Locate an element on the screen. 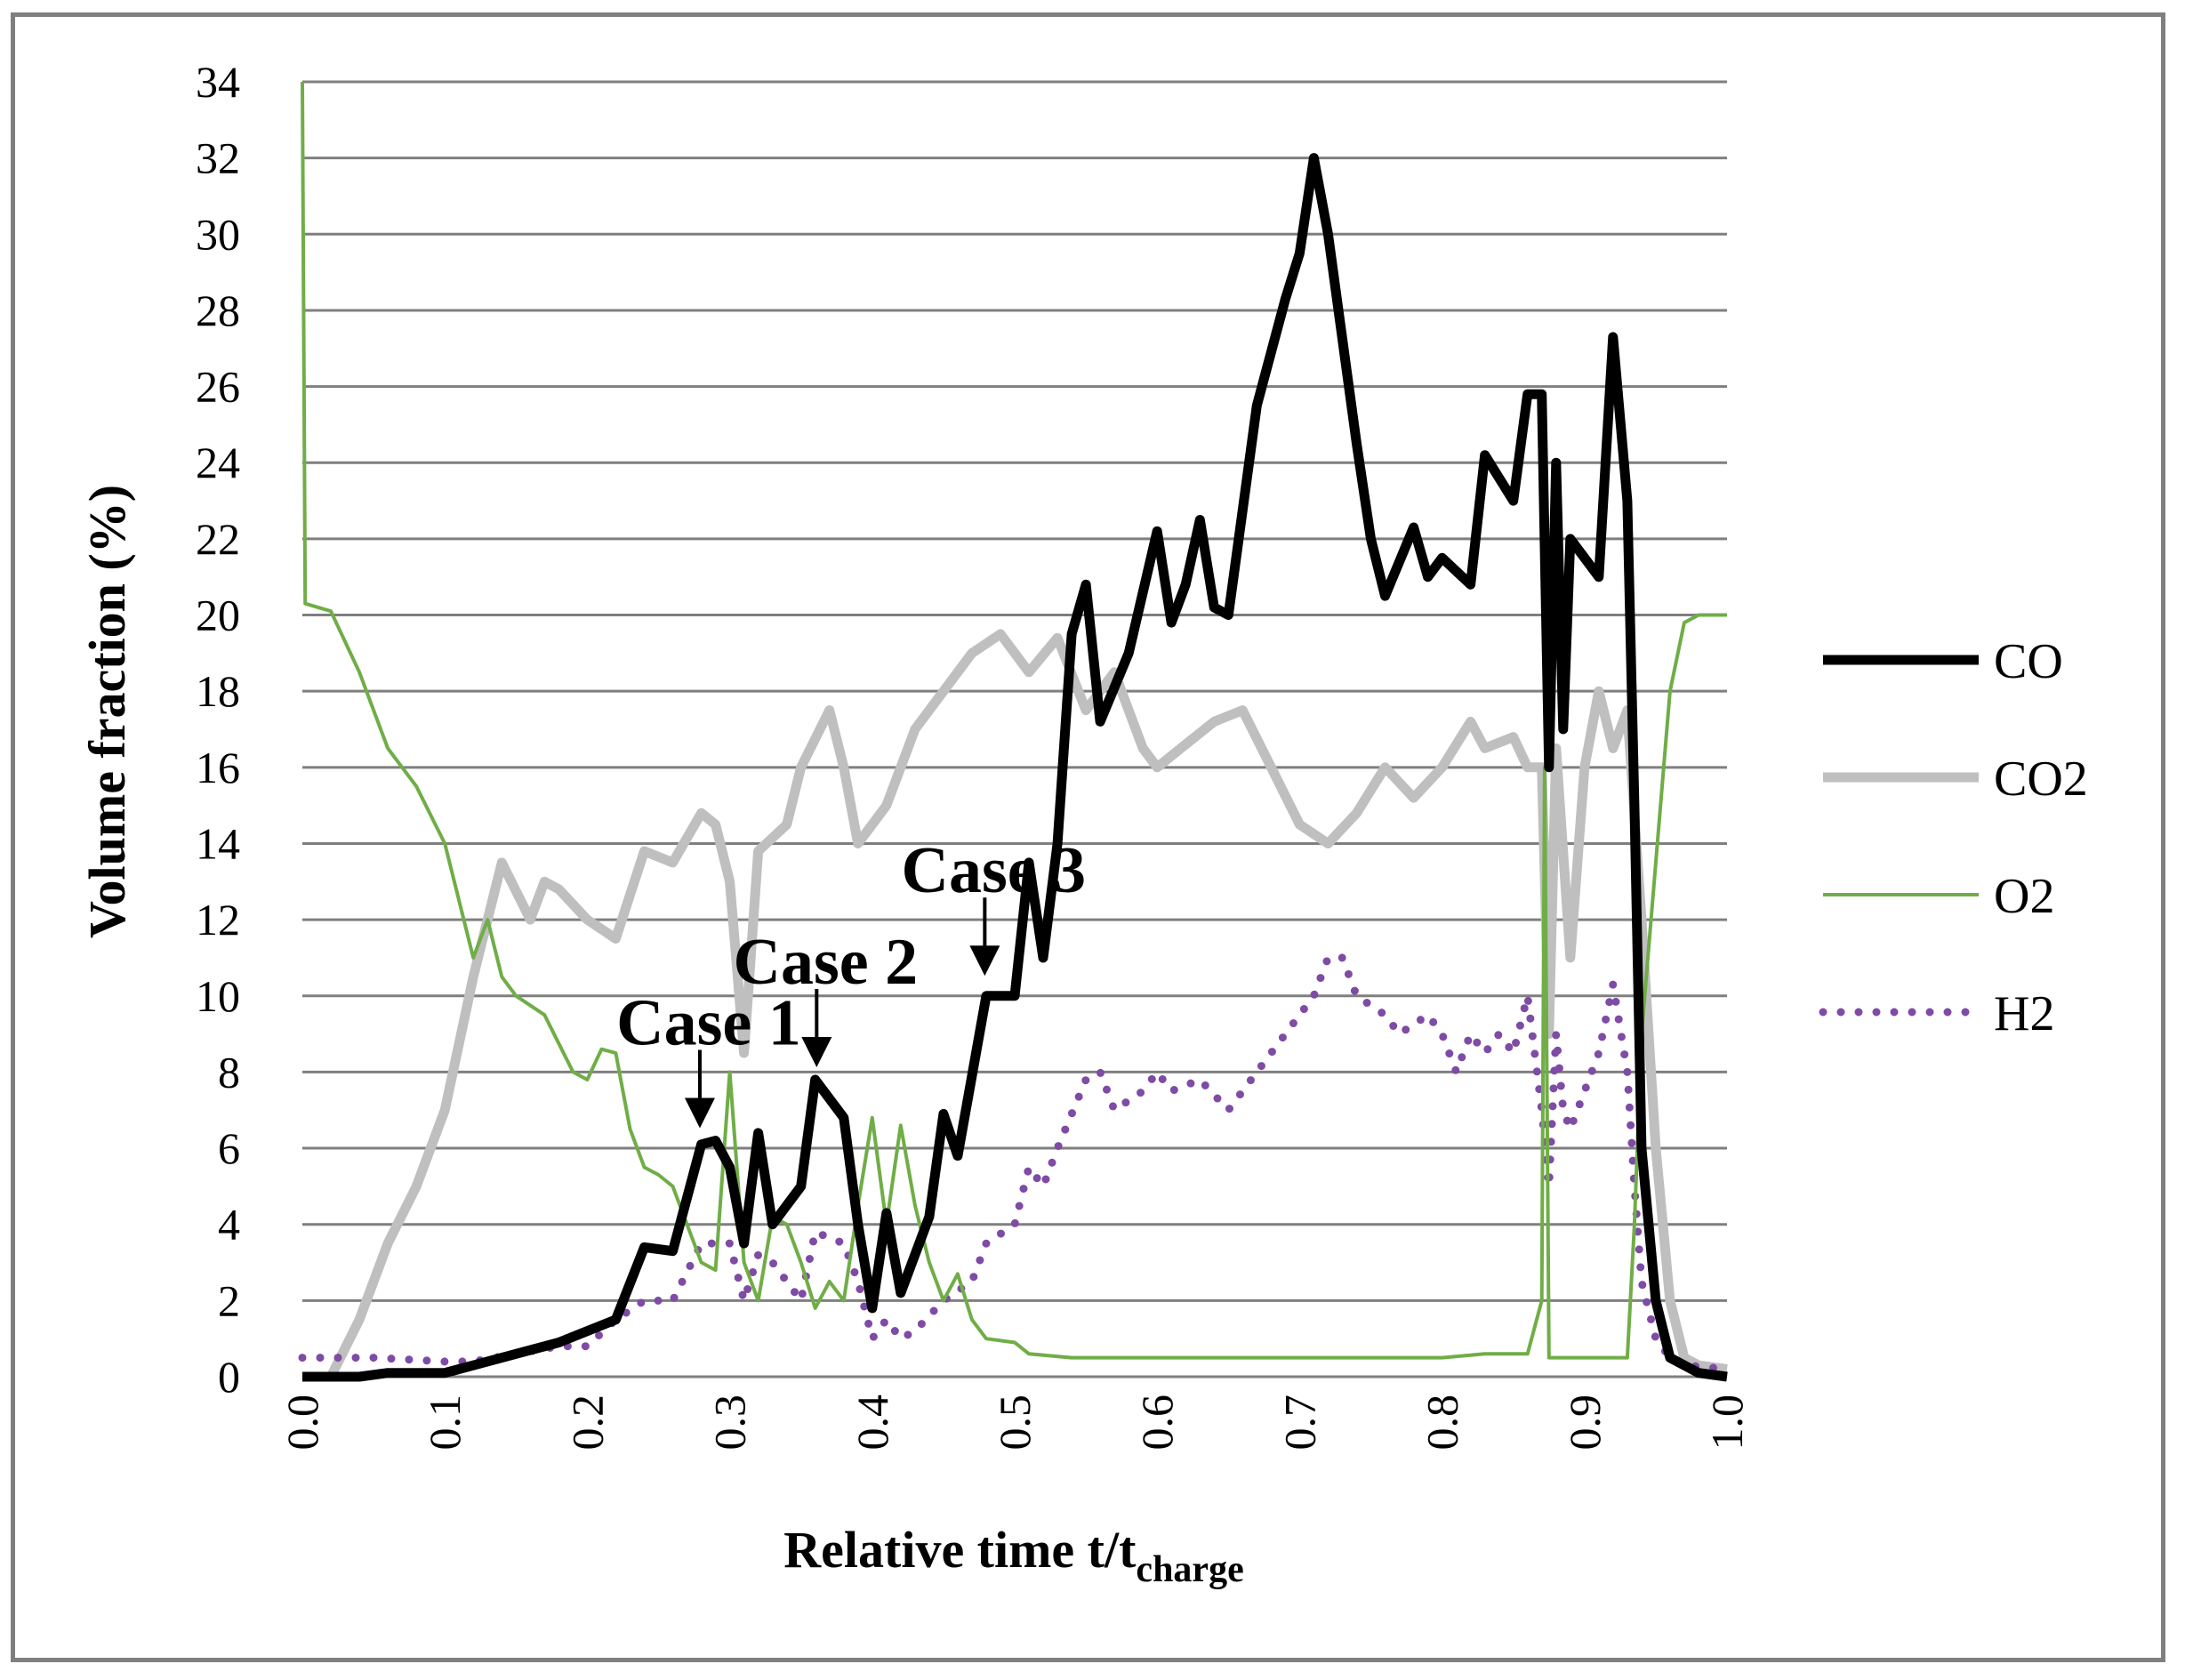 This screenshot has height=1680, width=2185. x-tick-label: 0.2 is located at coordinates (587, 1423).